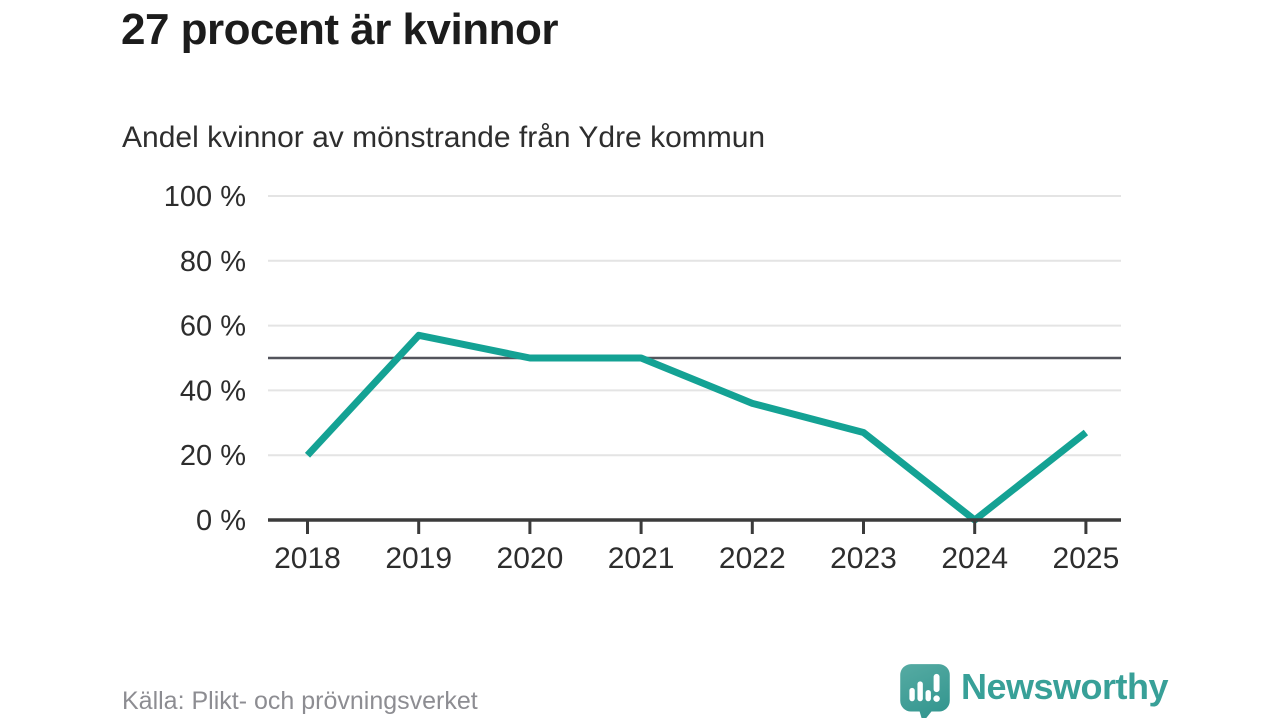  What do you see at coordinates (1065, 686) in the screenshot?
I see `newsworthy-wordmark: Newsworthy` at bounding box center [1065, 686].